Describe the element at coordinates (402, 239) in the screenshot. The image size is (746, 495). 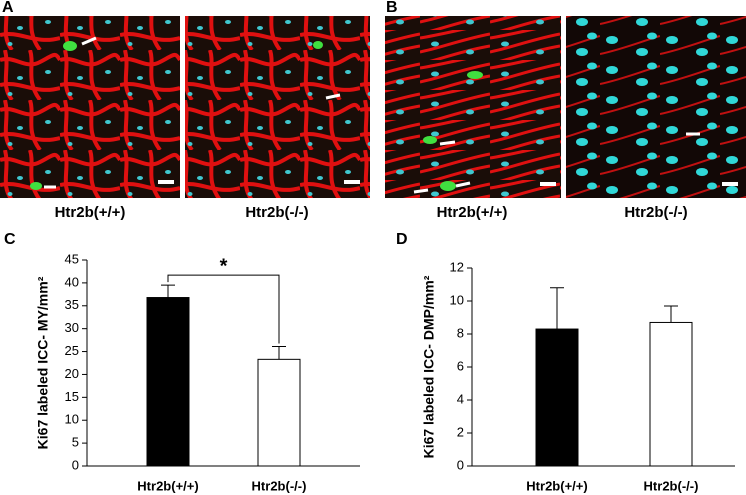
I see `panel-label: D` at that location.